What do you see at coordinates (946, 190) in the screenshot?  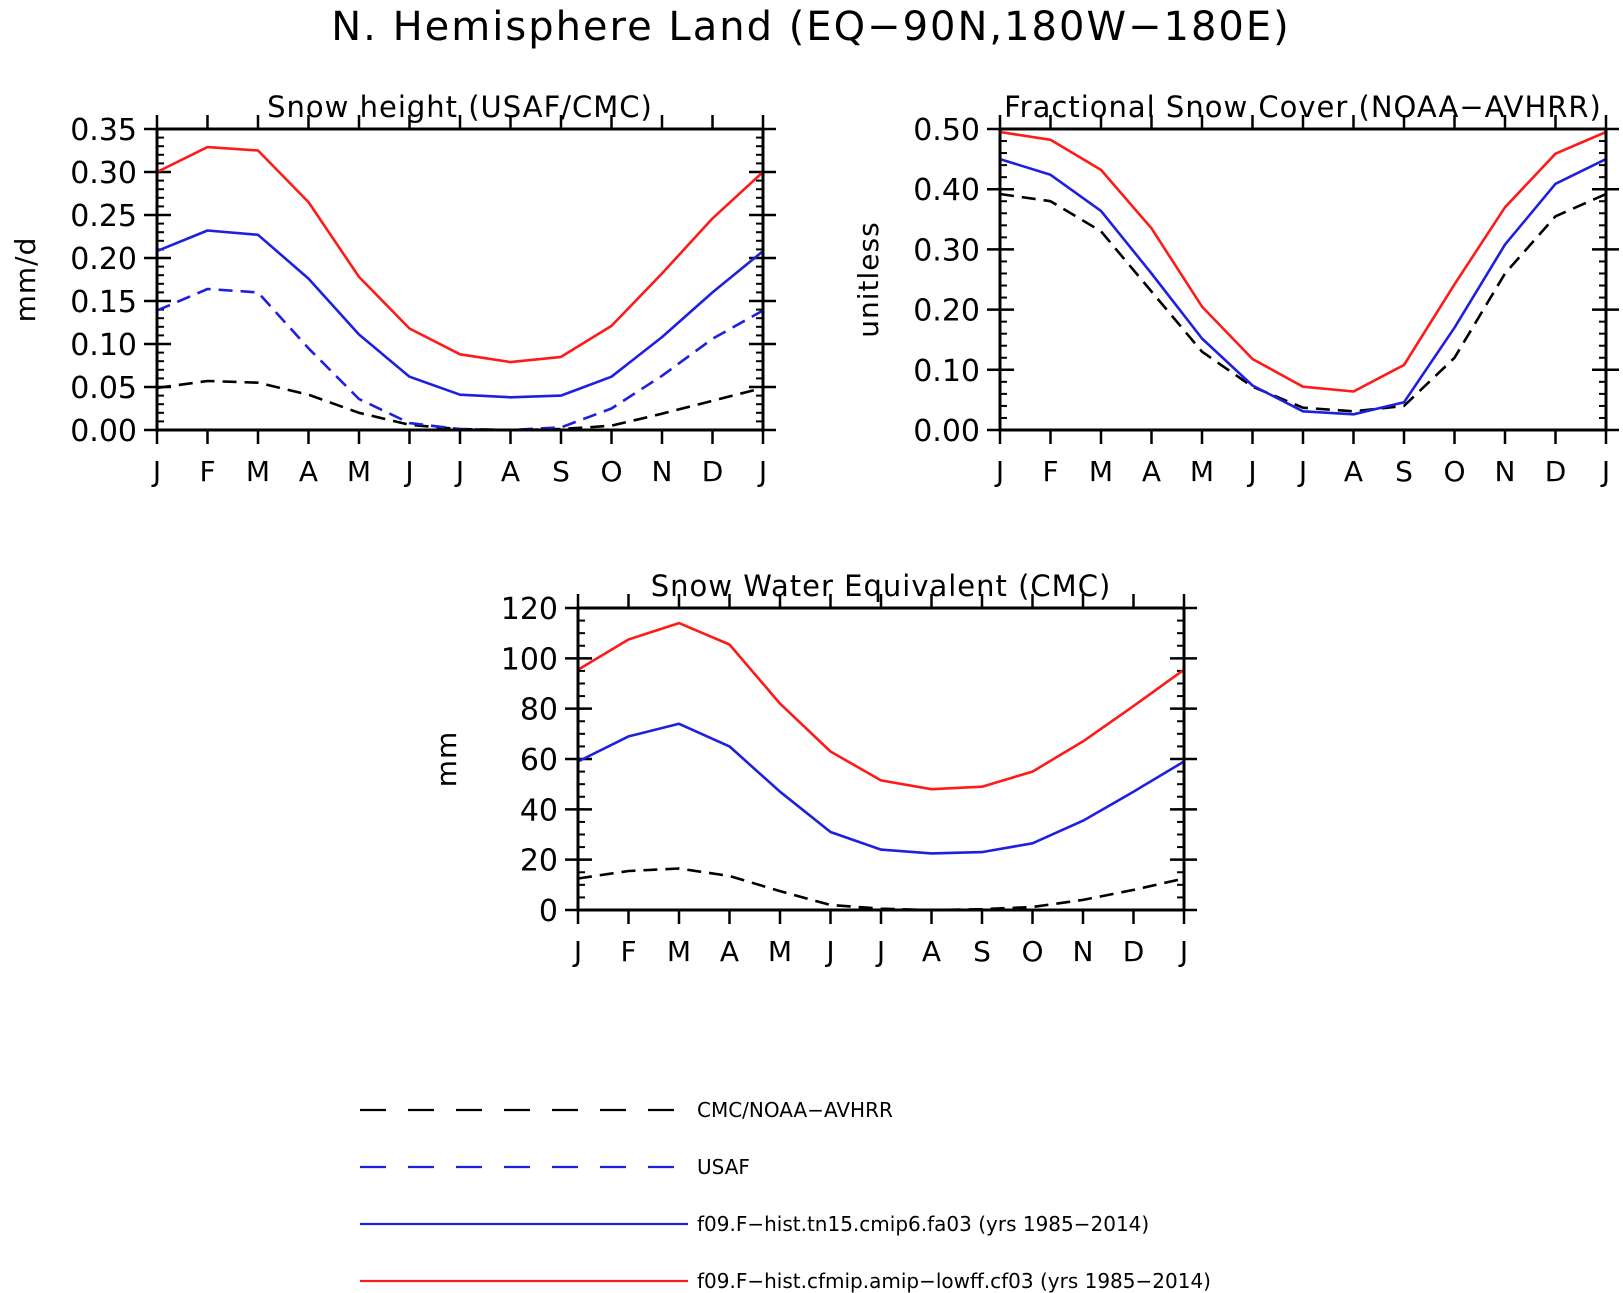 I see `y-tick-label: 0.40` at bounding box center [946, 190].